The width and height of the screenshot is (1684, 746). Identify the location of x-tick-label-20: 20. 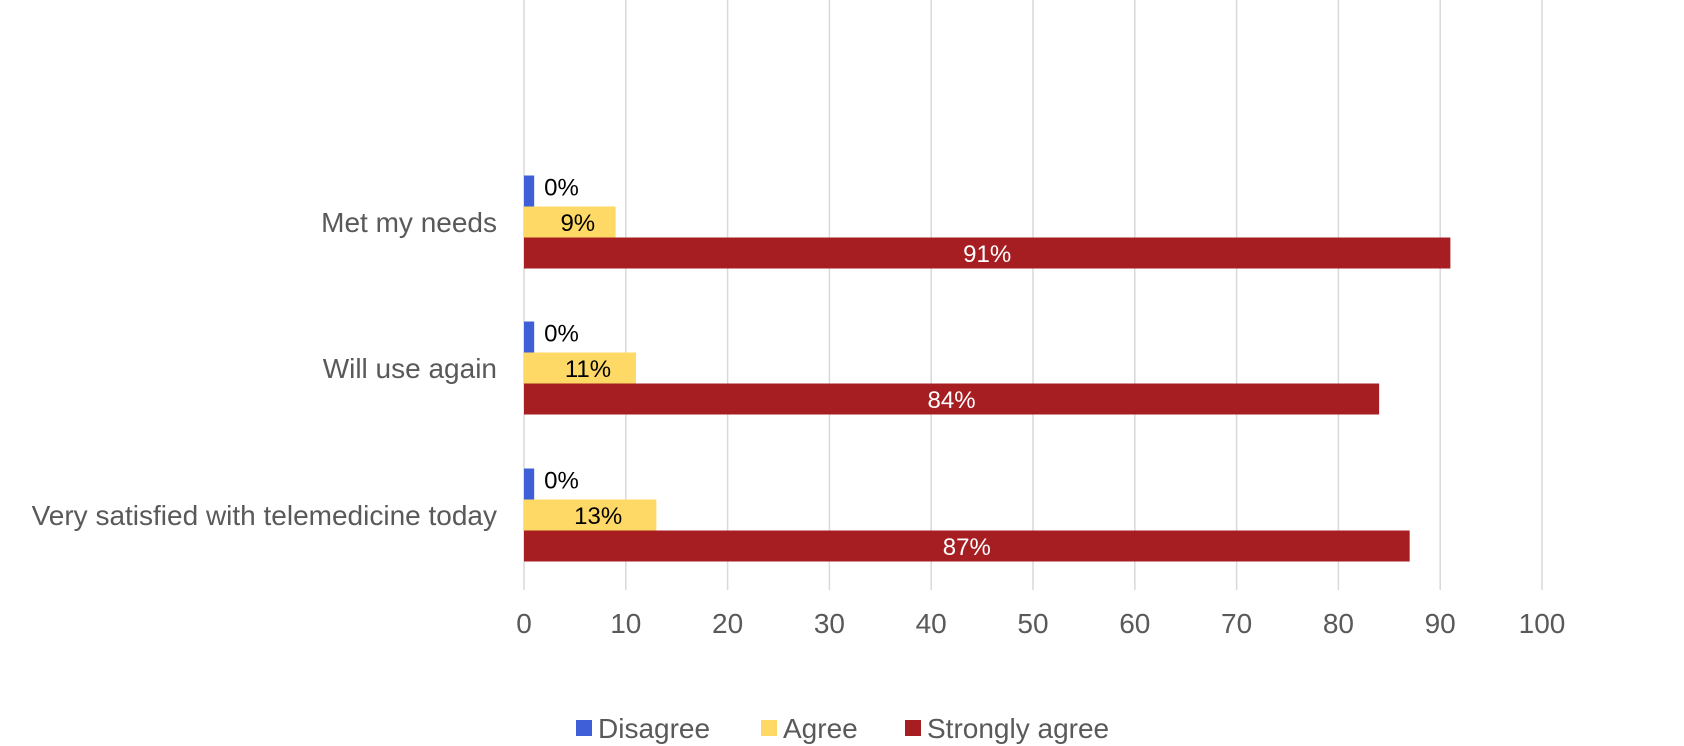
(727, 623).